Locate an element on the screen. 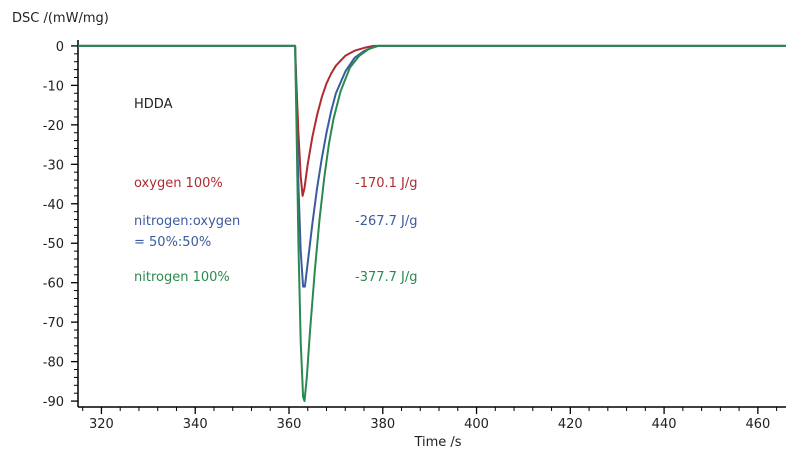  x-tick-label: 320 is located at coordinates (101, 424).